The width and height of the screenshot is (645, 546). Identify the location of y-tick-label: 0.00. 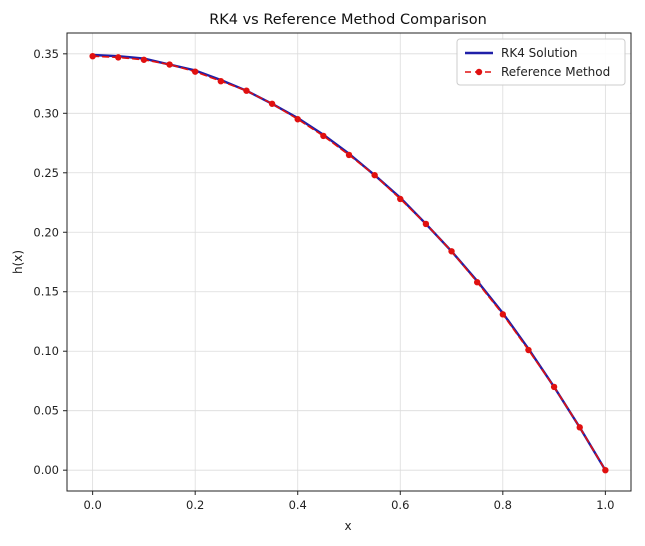
(46, 470).